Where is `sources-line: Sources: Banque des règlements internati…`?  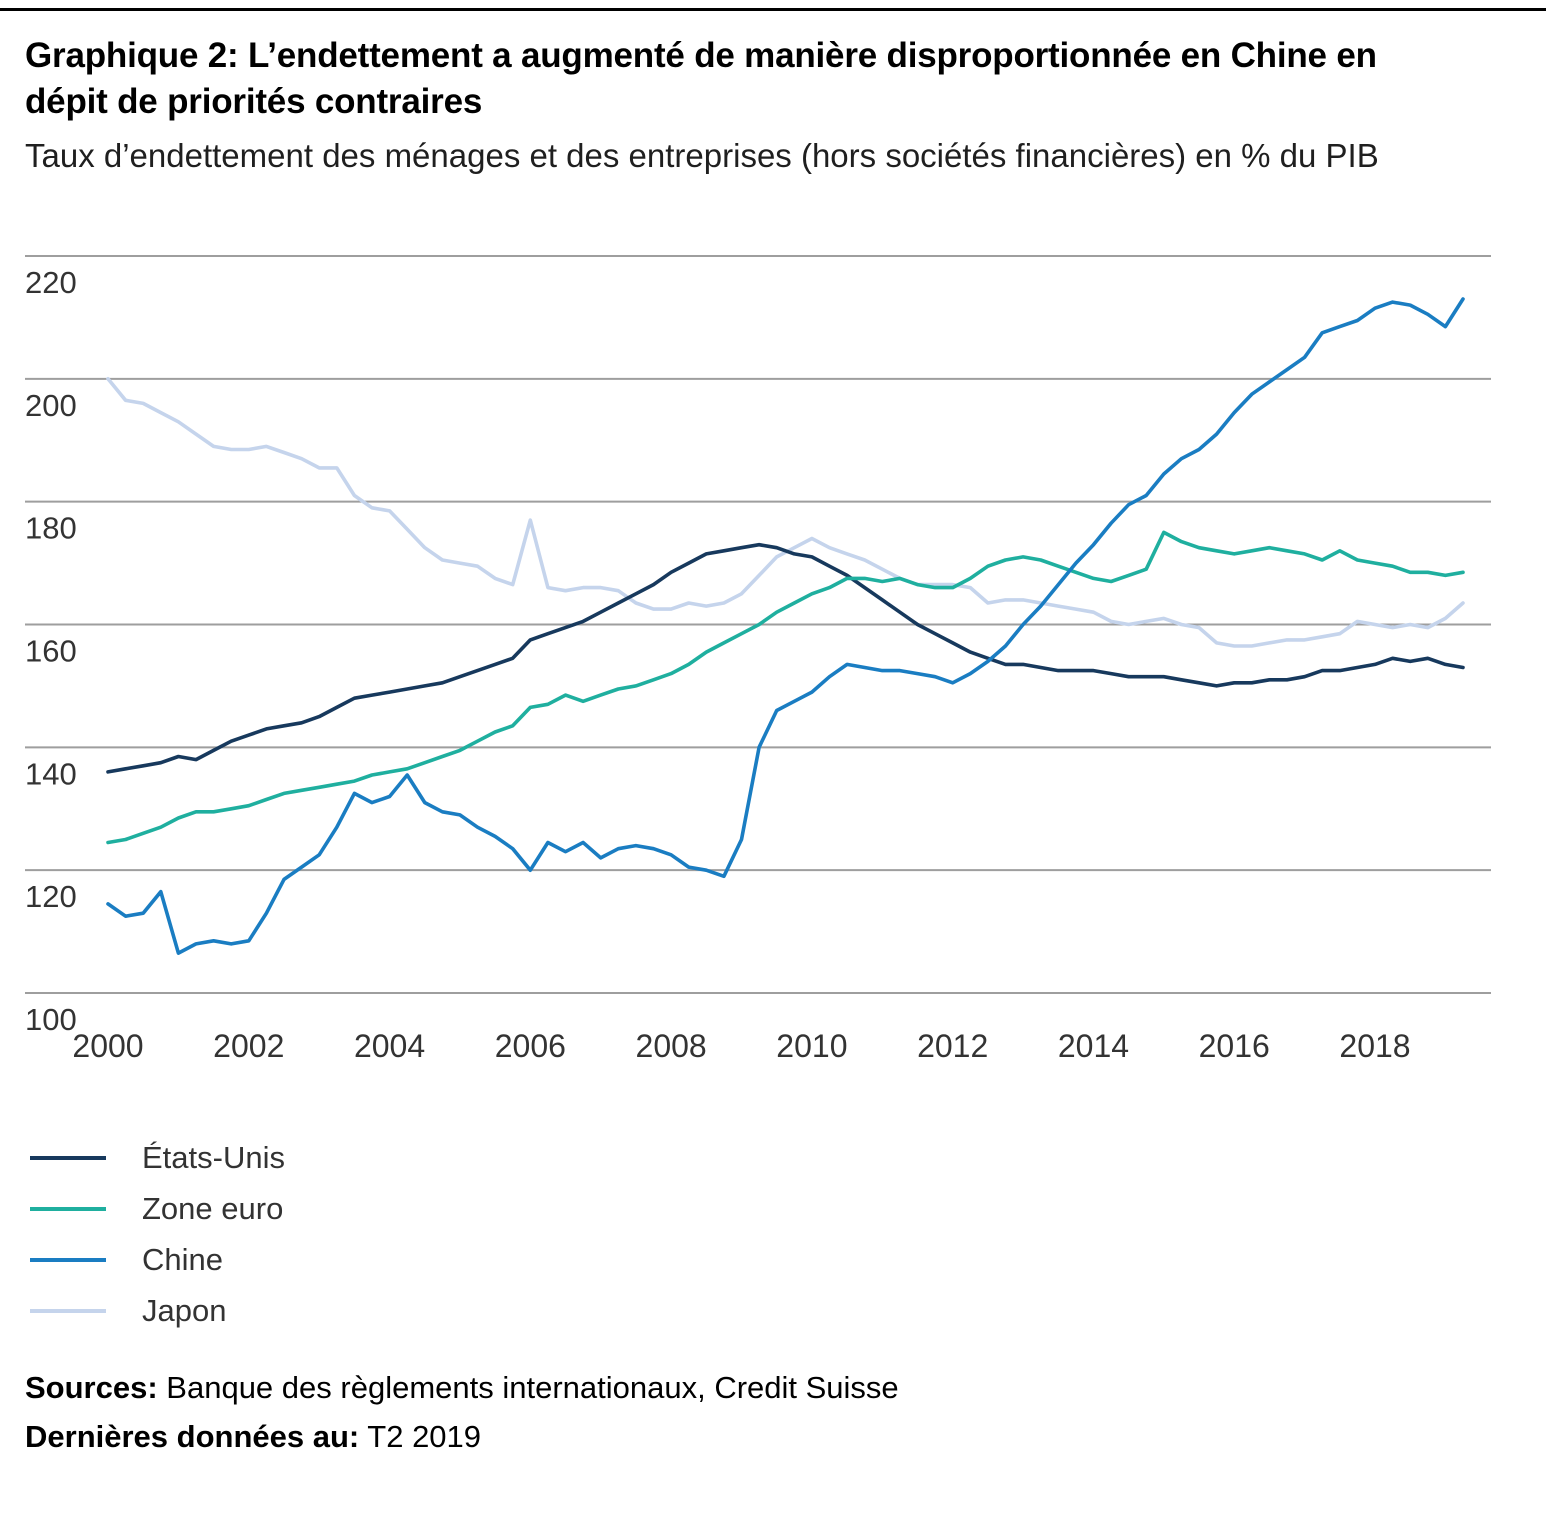
sources-line: Sources: Banque des règlements internati… is located at coordinates (773, 1388).